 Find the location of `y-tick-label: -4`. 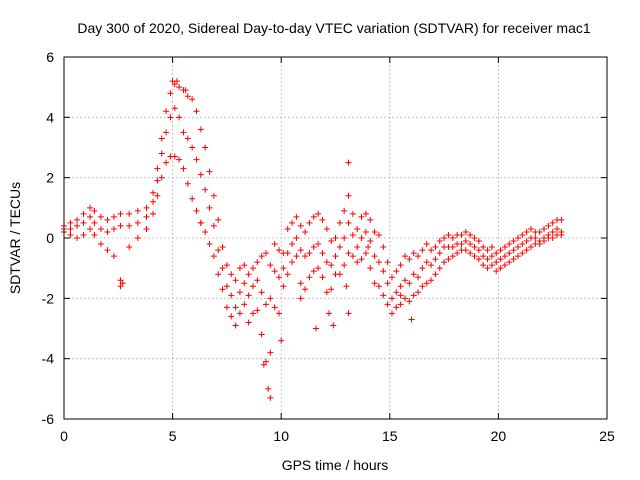

y-tick-label: -4 is located at coordinates (48, 359).